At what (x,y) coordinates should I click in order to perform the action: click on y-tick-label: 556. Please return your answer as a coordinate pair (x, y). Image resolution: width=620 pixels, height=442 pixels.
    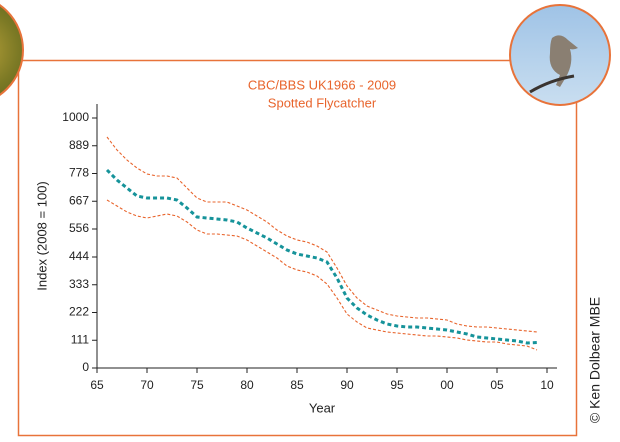
    Looking at the image, I should click on (79, 228).